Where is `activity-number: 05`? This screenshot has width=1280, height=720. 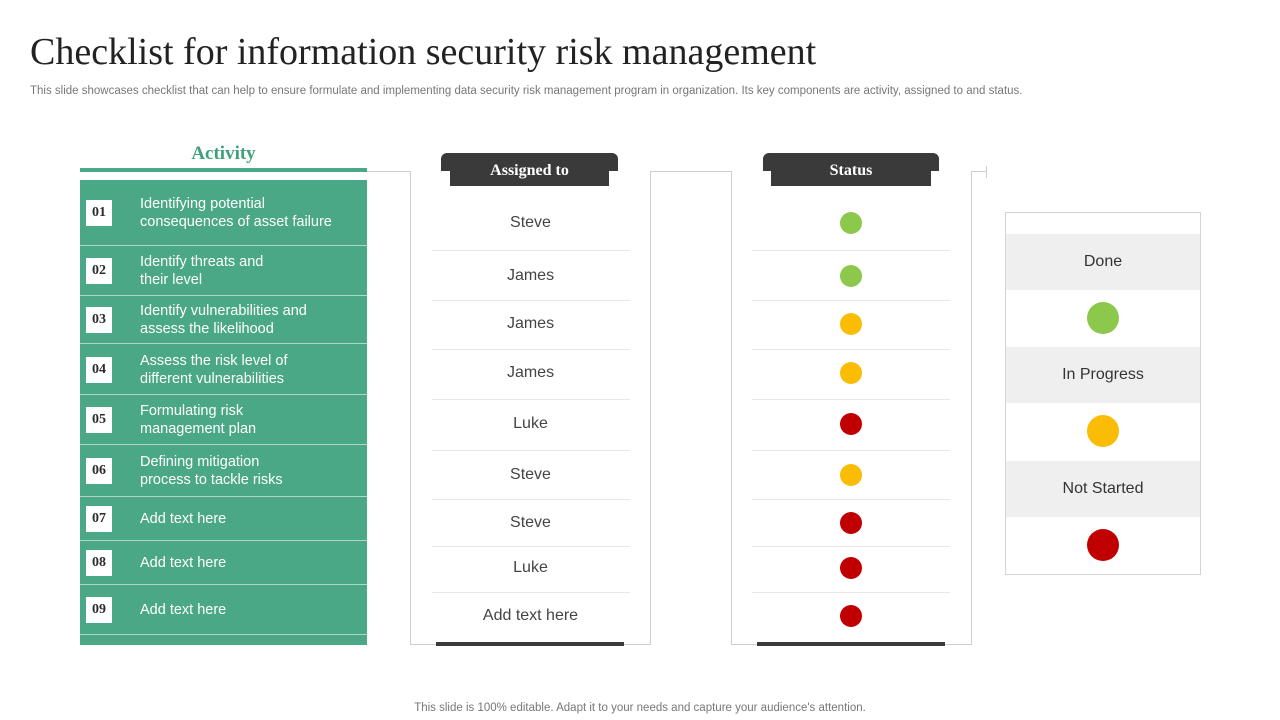
activity-number: 05 is located at coordinates (99, 420).